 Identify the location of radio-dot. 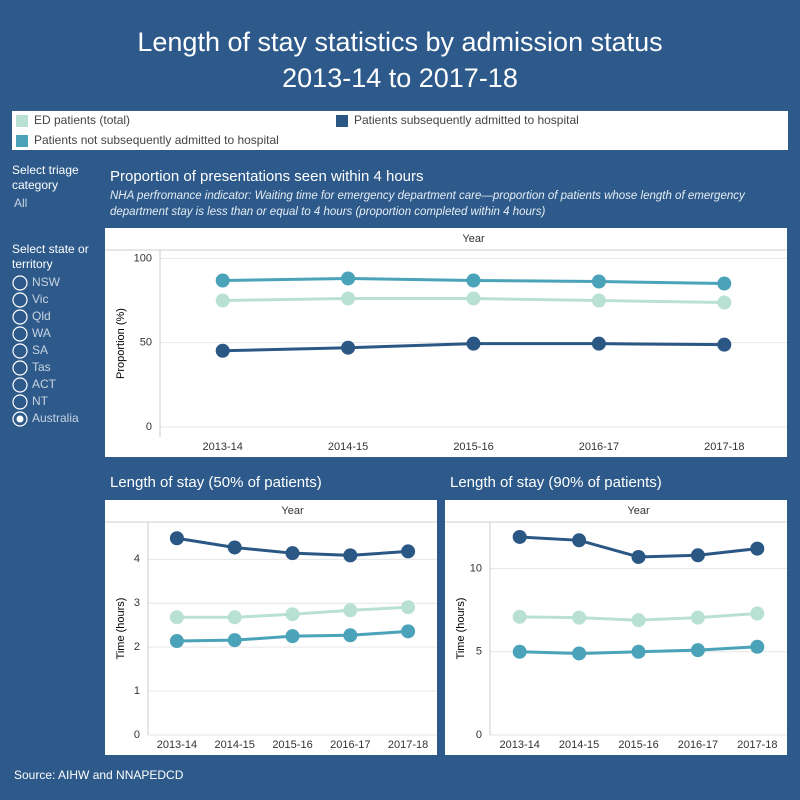
(20, 419).